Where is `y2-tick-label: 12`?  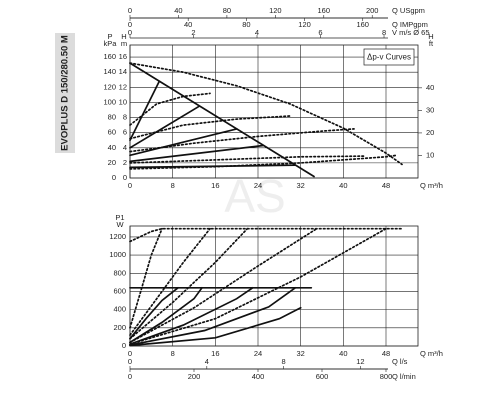 y2-tick-label: 12 is located at coordinates (123, 86).